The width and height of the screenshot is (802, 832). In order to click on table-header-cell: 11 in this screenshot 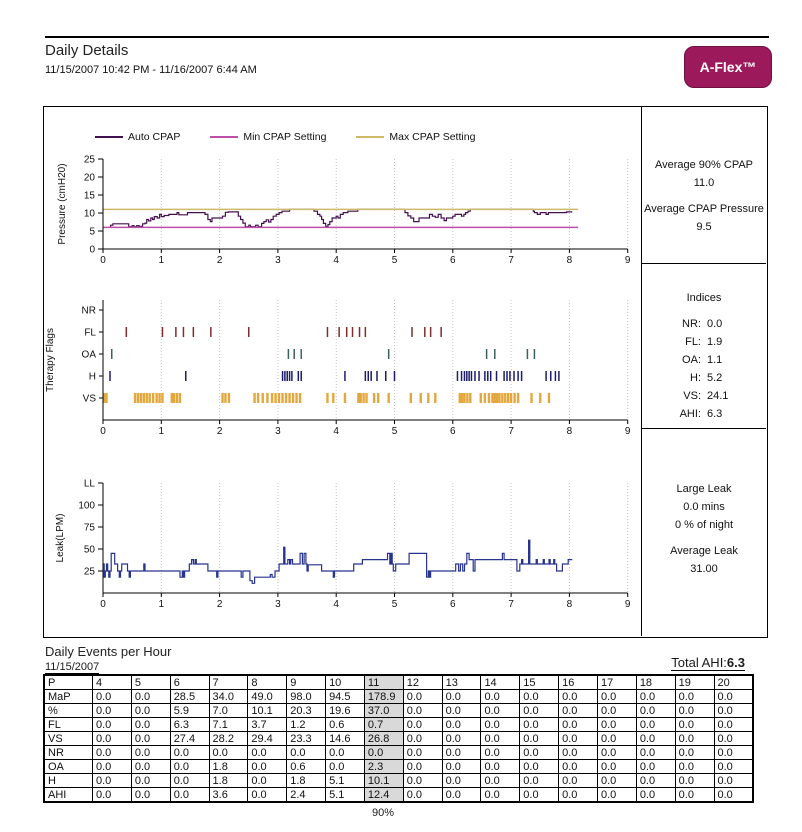, I will do `click(383, 682)`.